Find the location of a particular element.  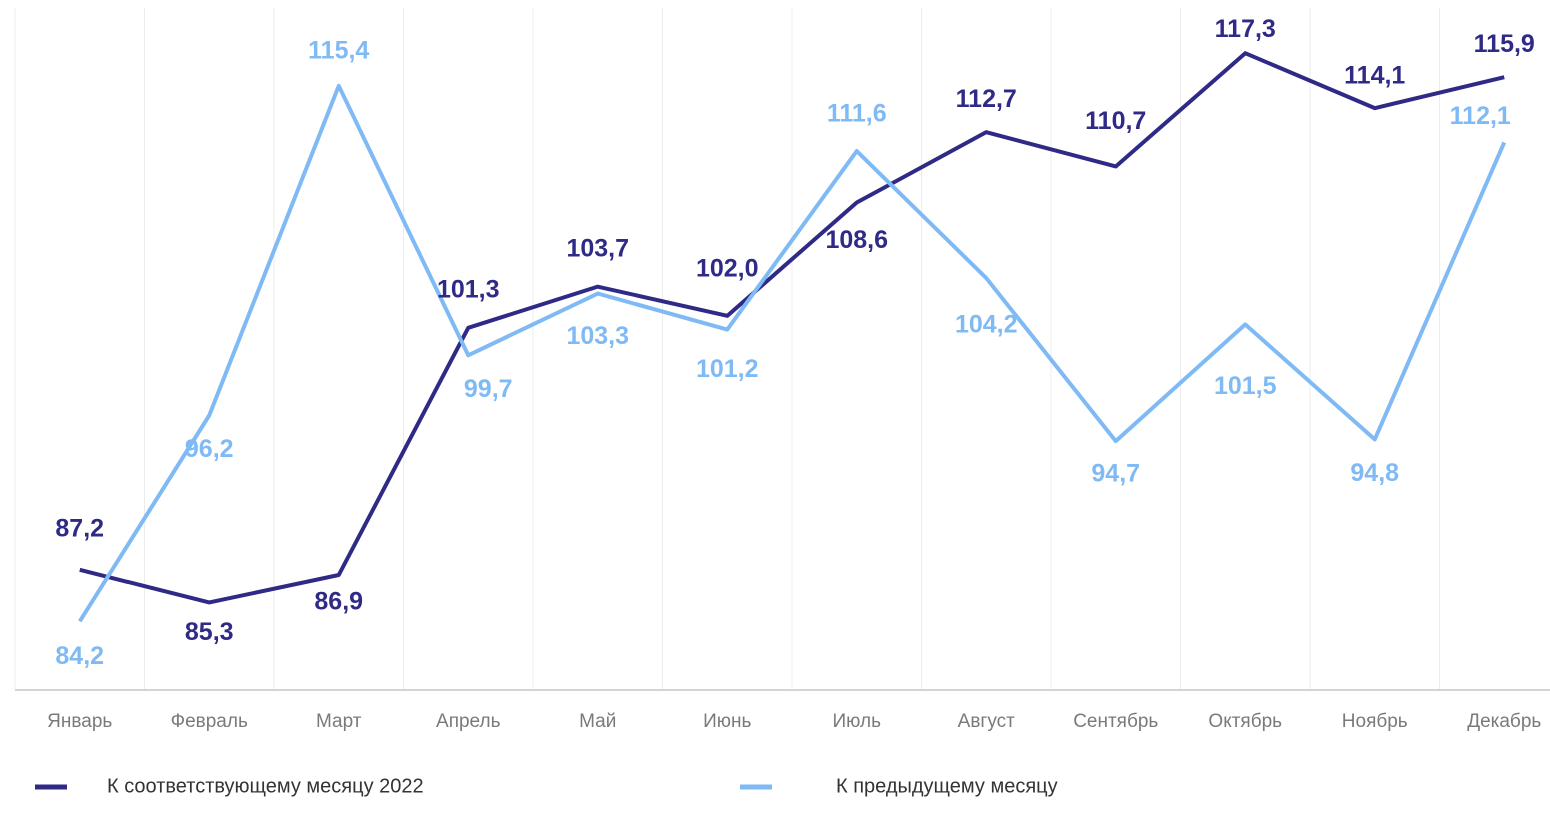

x-tick-label: Июль is located at coordinates (857, 721).